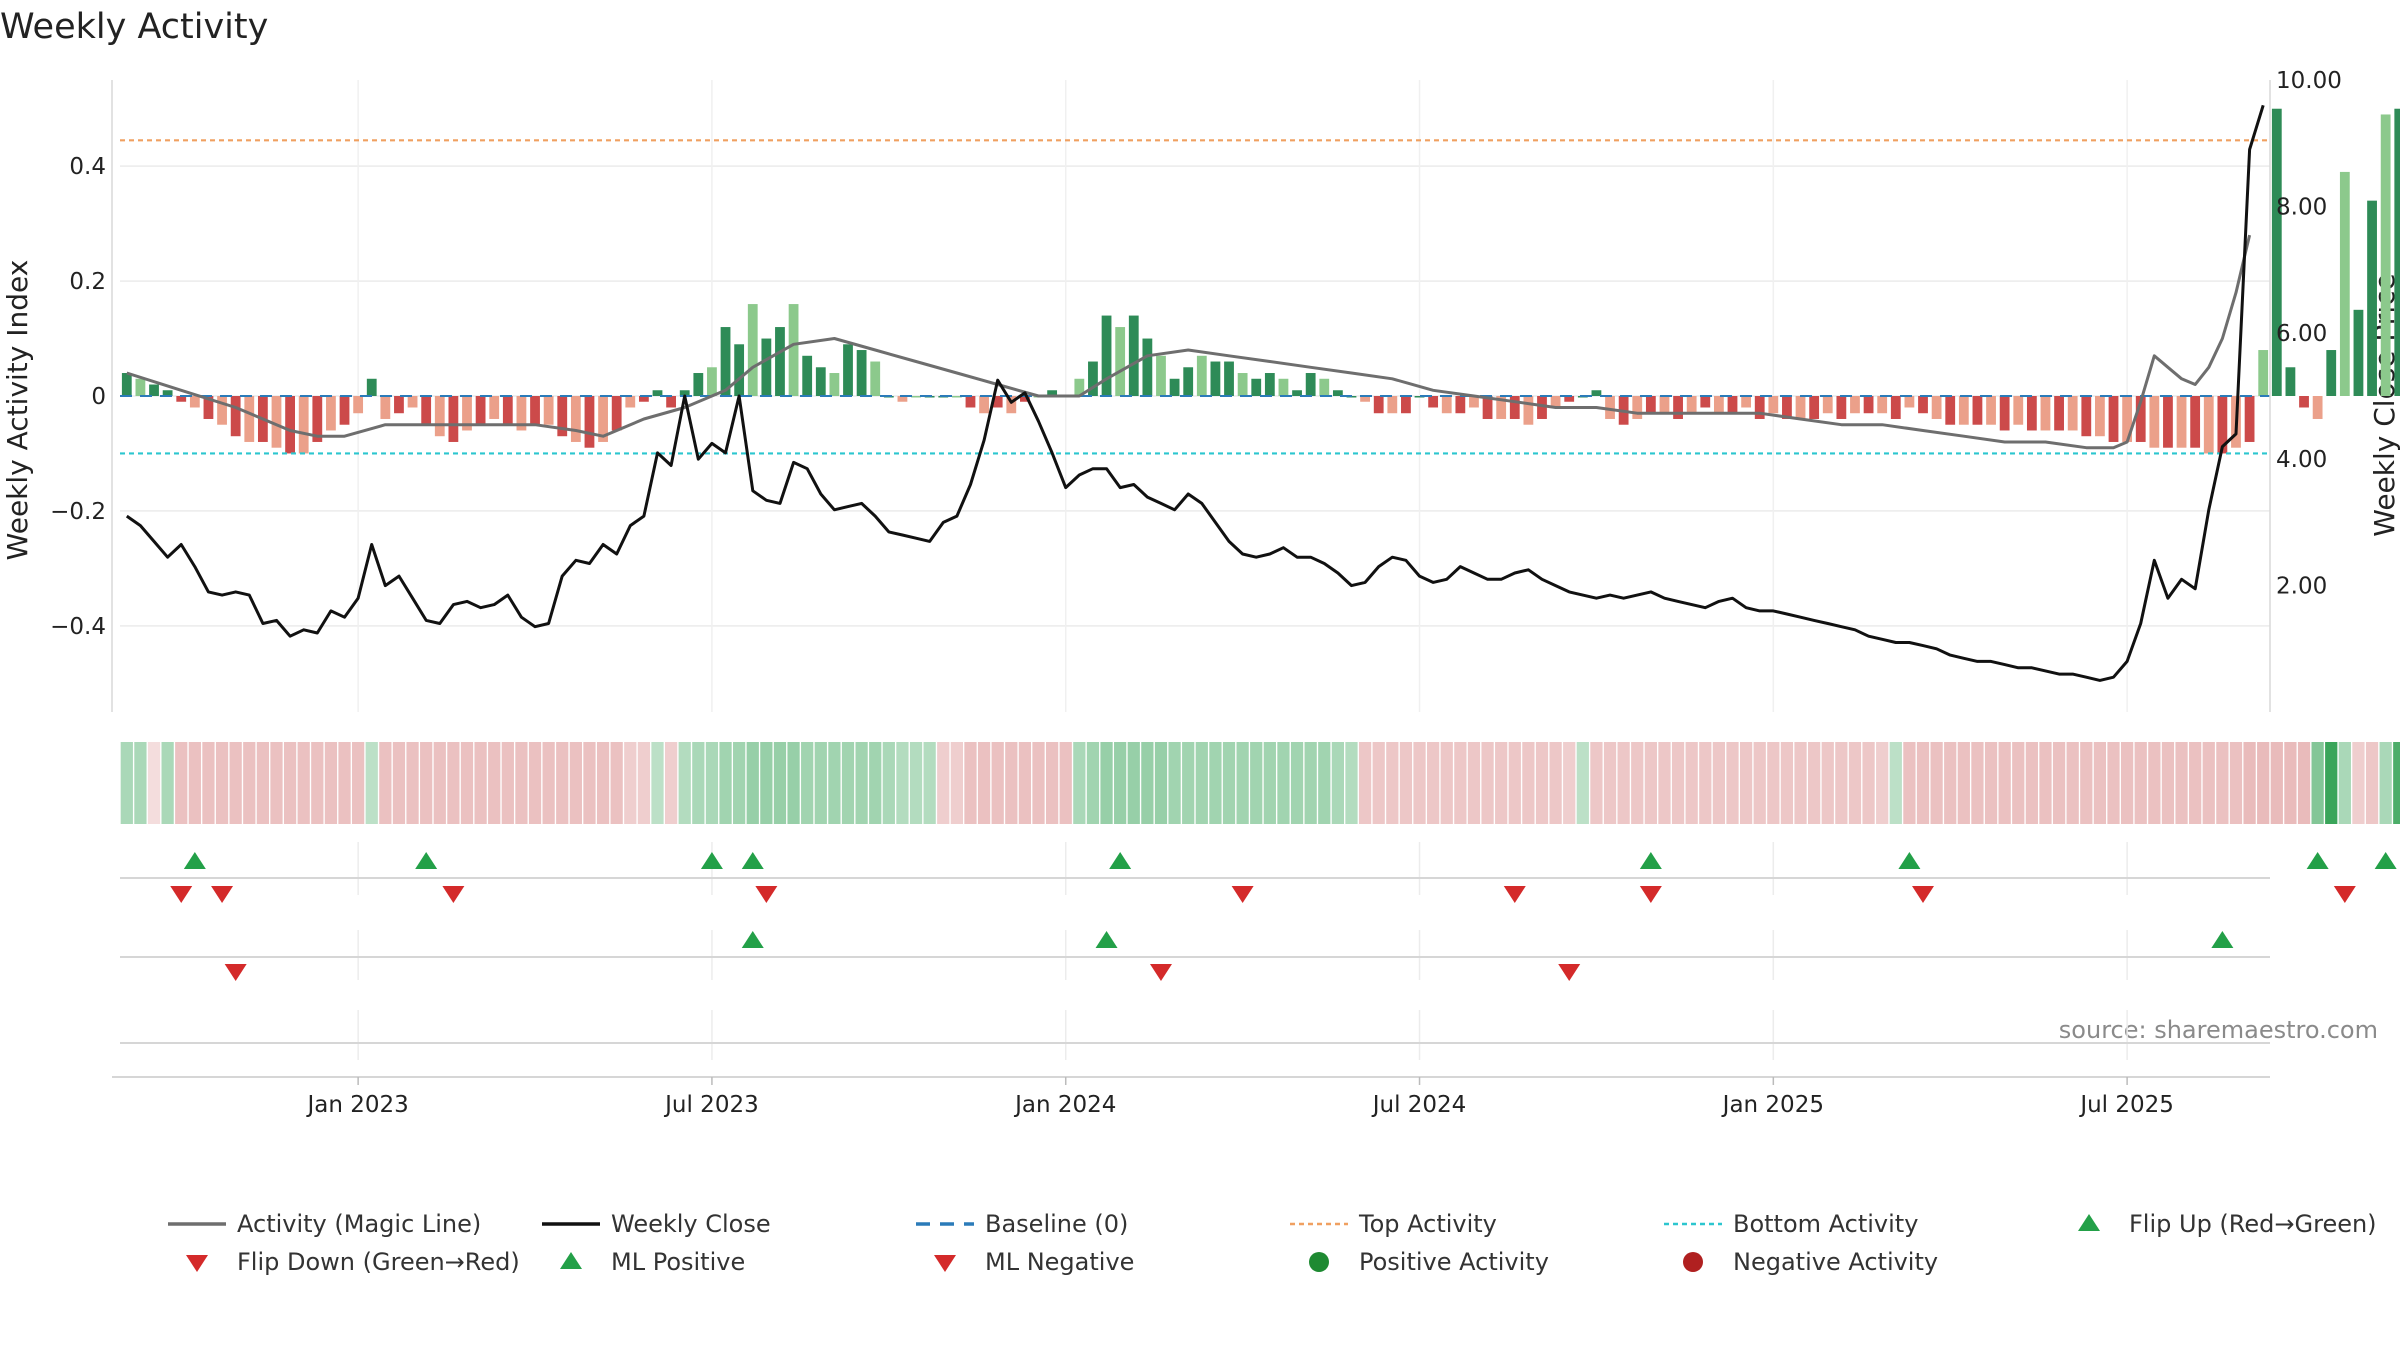  I want to click on ml-negative-marker, so click(1160, 972).